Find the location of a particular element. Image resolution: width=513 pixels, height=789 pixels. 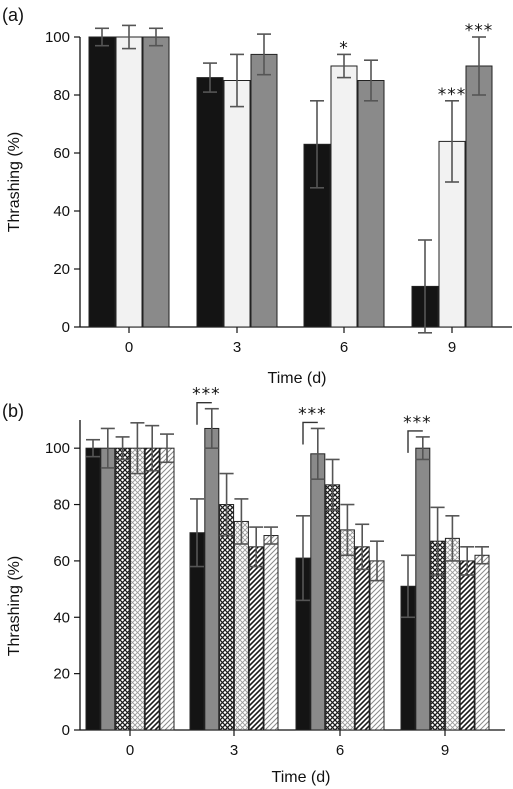

panel-b-ytick-label-3: 60 is located at coordinates (61, 561).